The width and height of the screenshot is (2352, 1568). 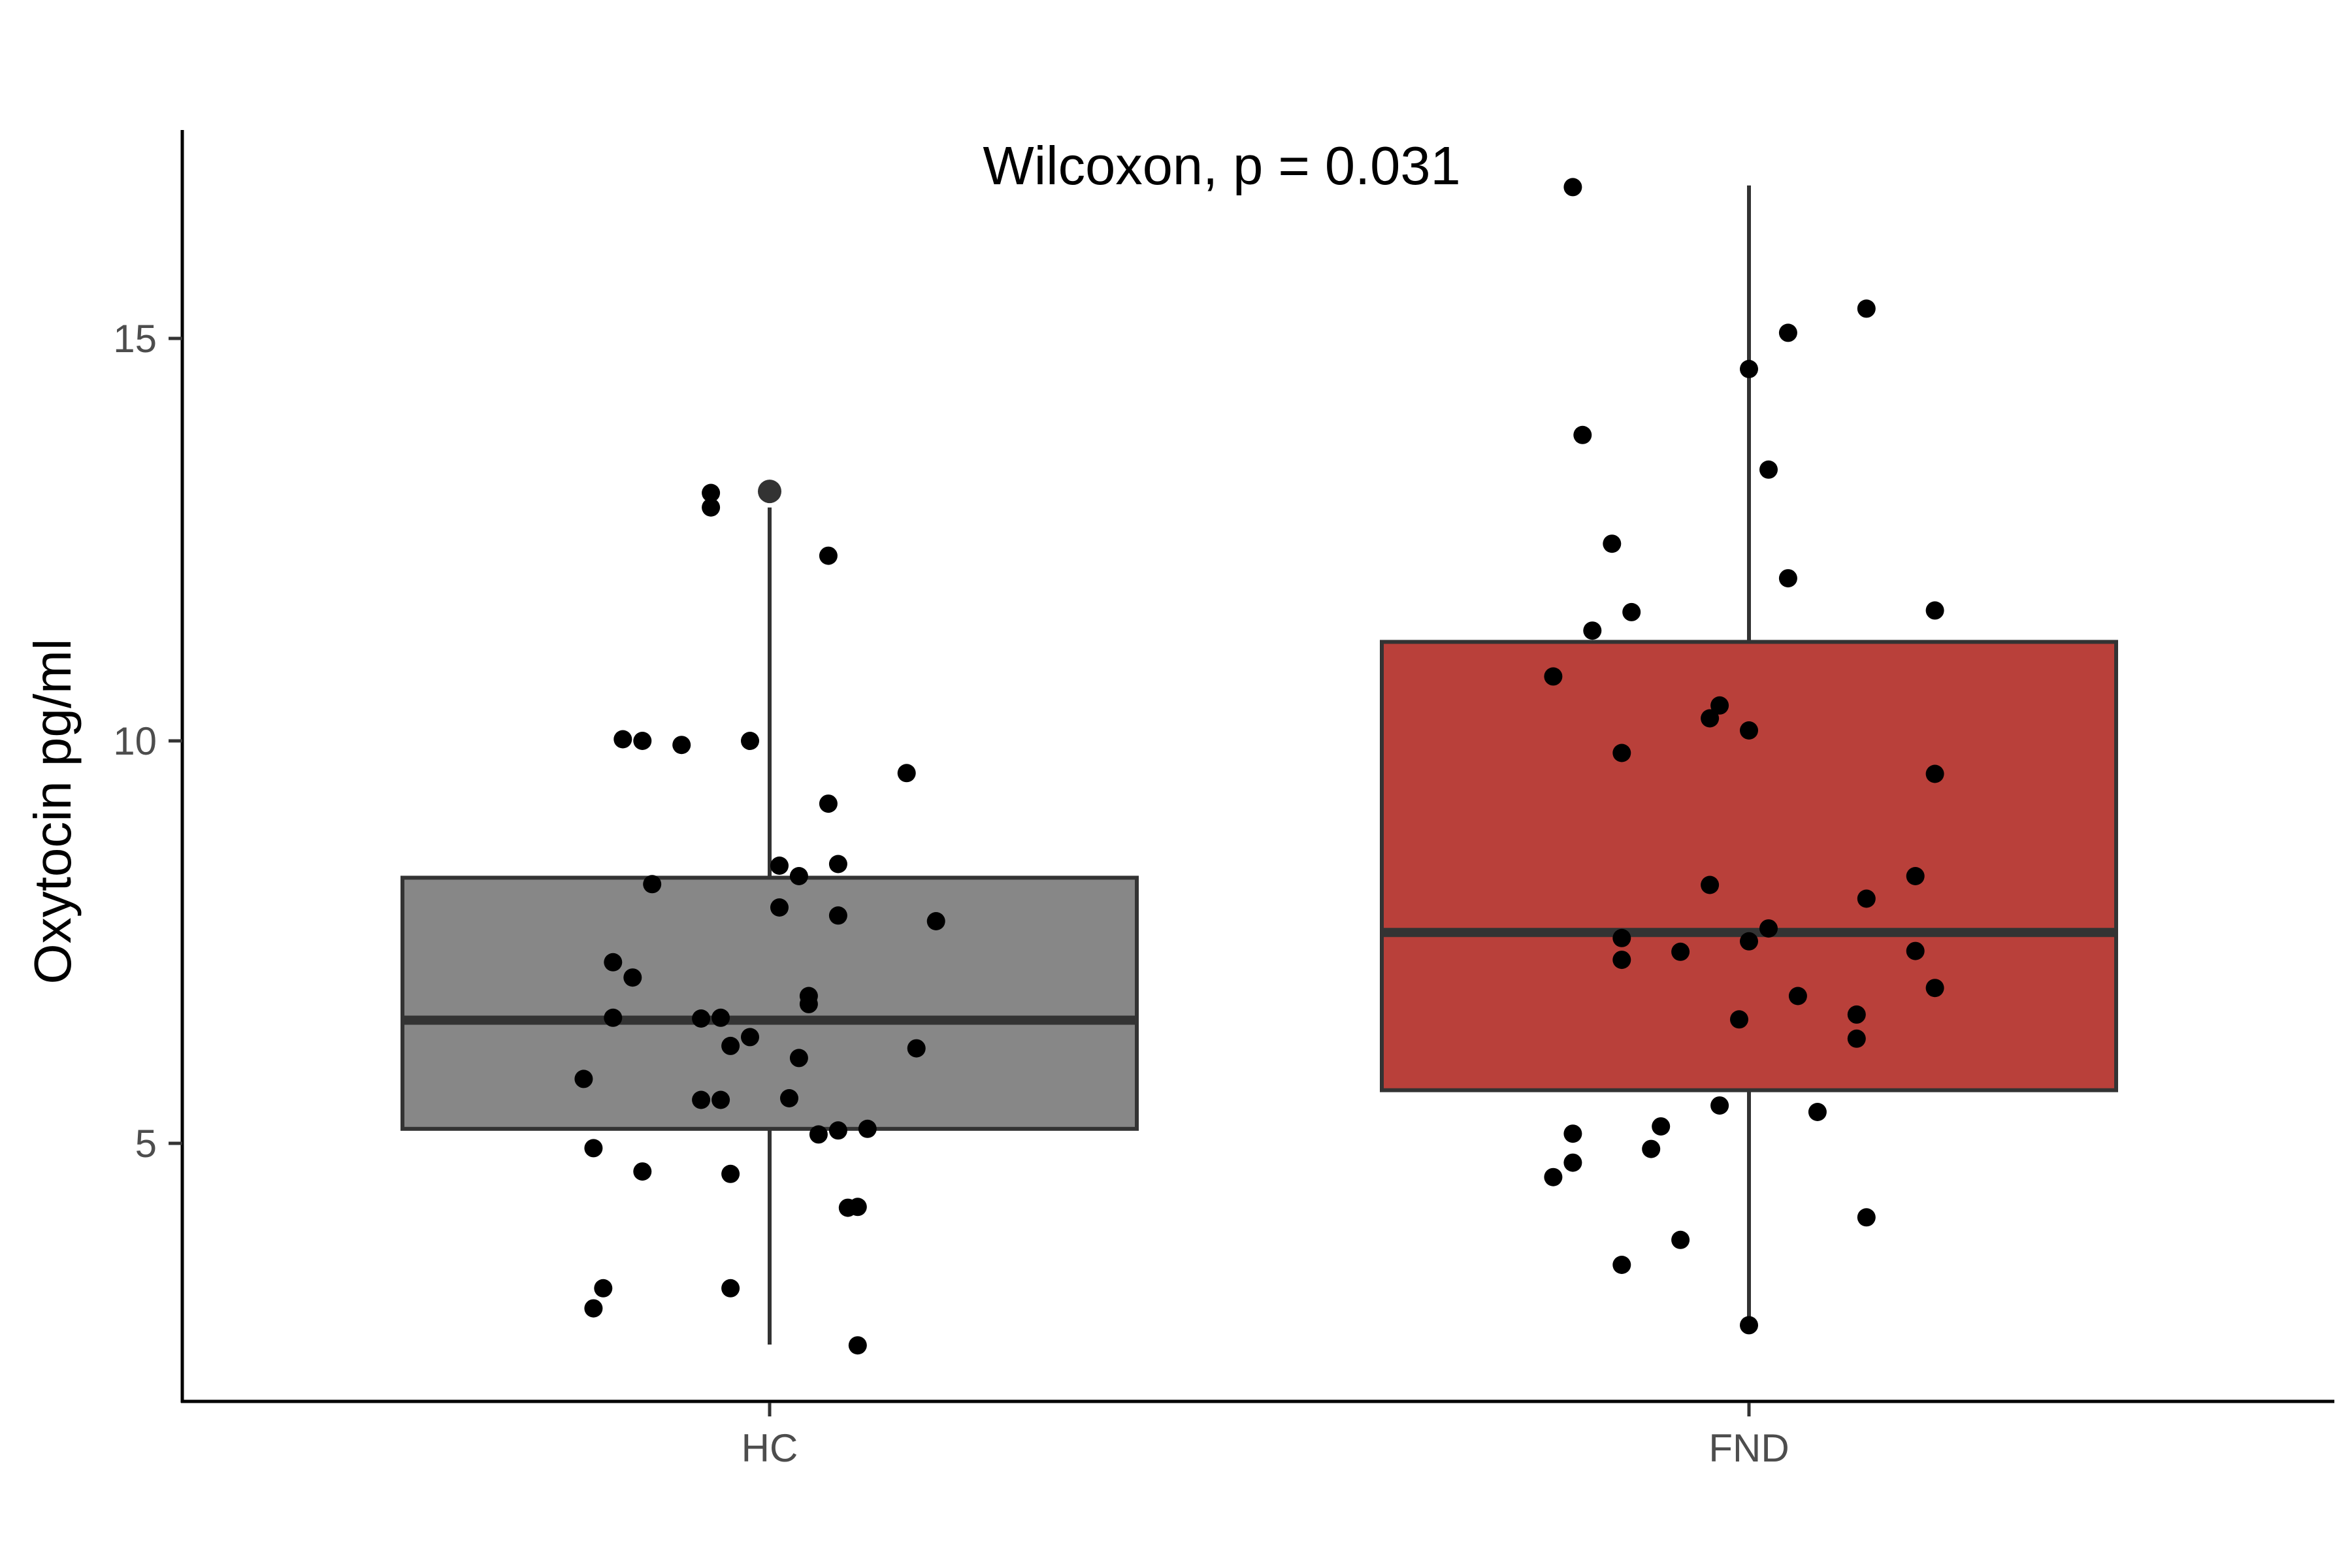 I want to click on y-tick-label: 15, so click(x=135, y=339).